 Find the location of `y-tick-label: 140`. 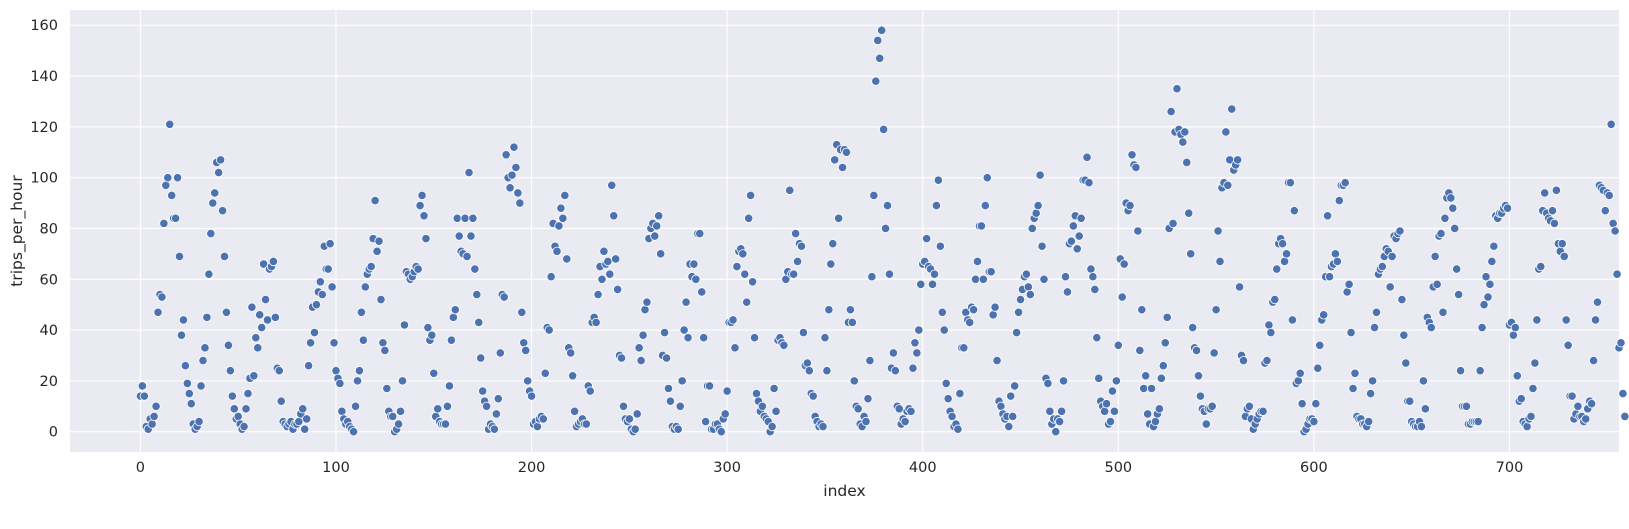

y-tick-label: 140 is located at coordinates (44, 77).